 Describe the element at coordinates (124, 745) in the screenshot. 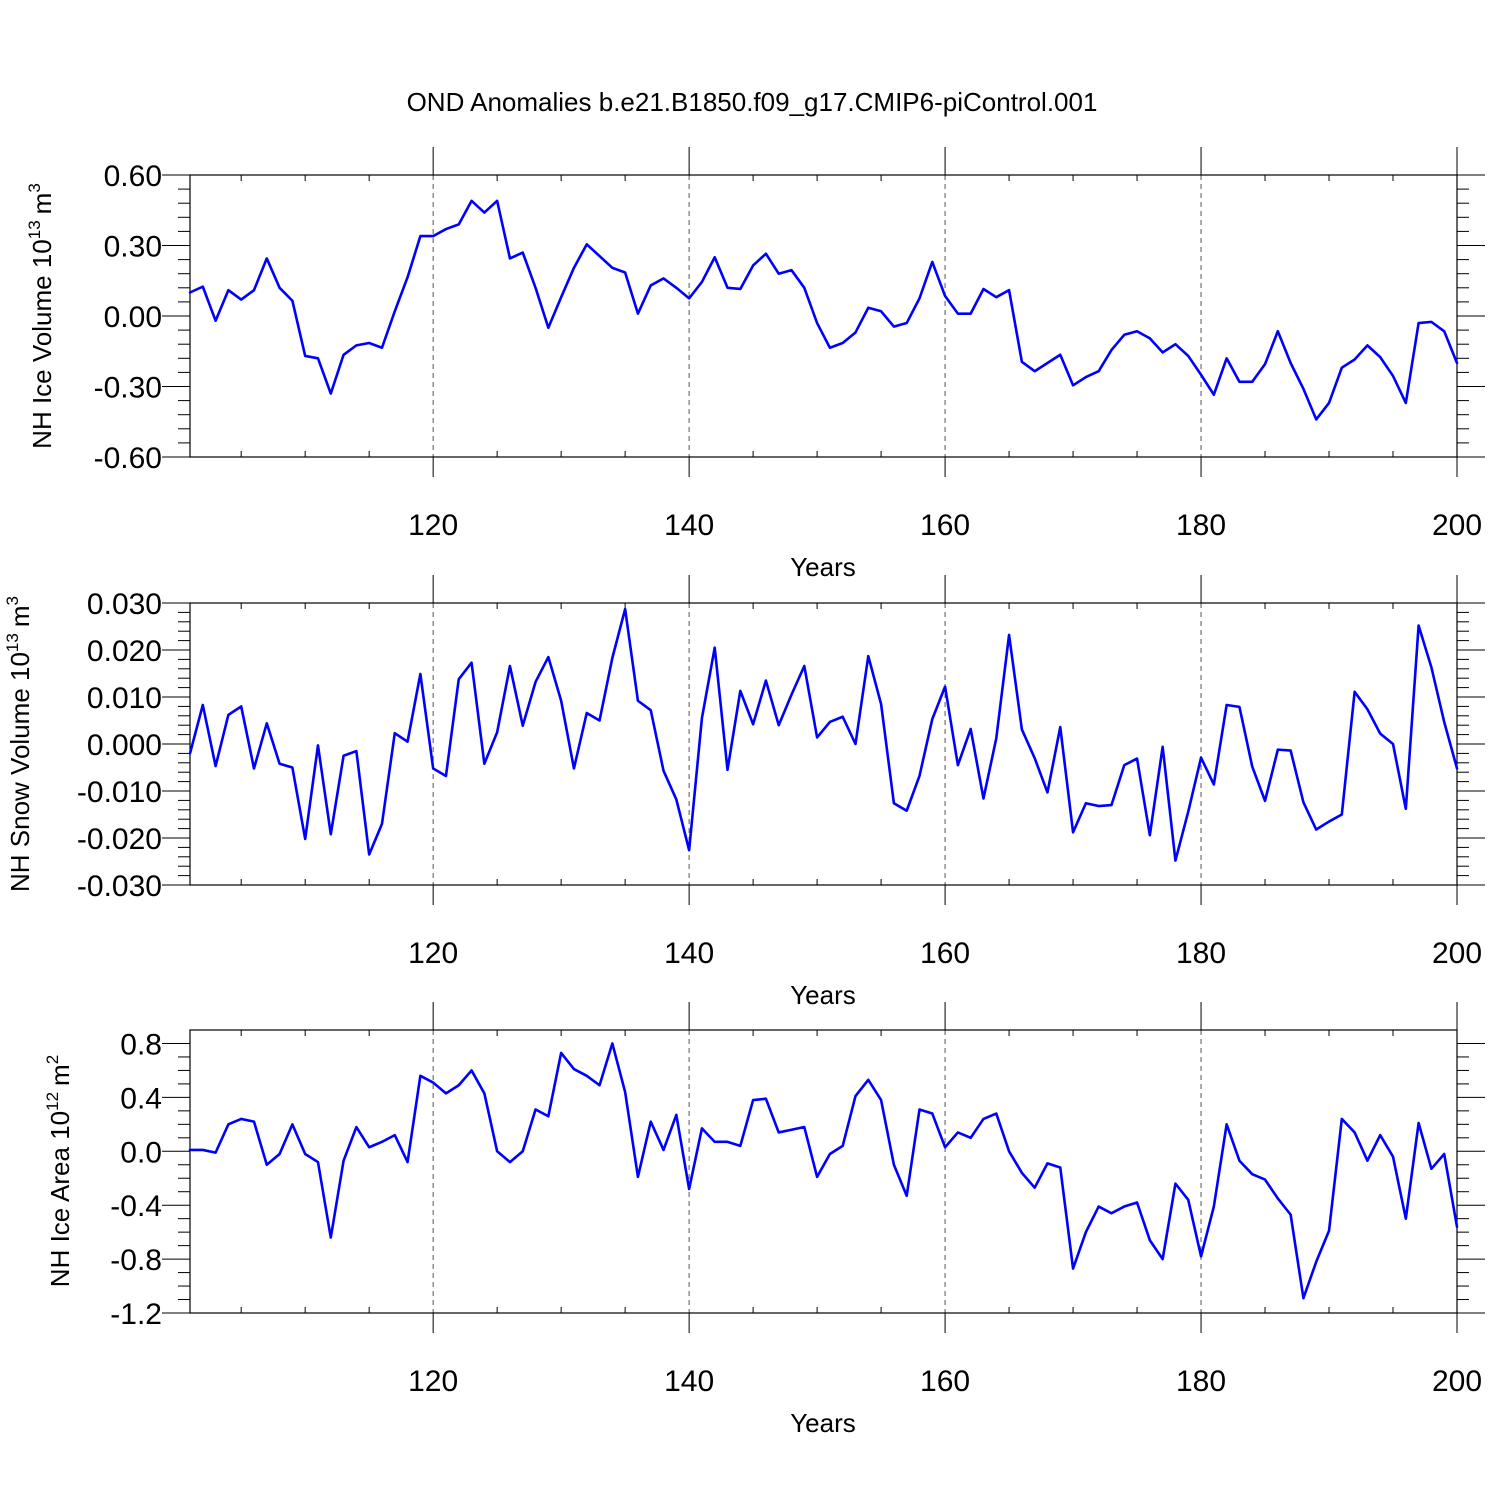

I see `y-tick-label-0.000: 0.000` at that location.